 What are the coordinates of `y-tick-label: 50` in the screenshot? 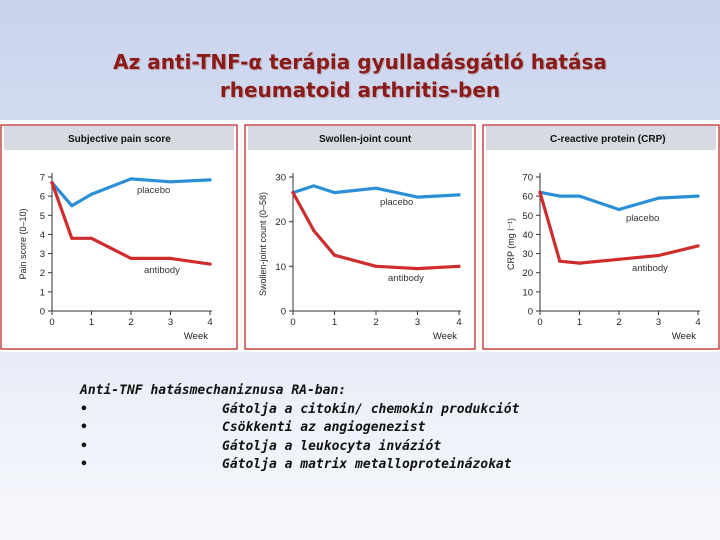 It's located at (527, 216).